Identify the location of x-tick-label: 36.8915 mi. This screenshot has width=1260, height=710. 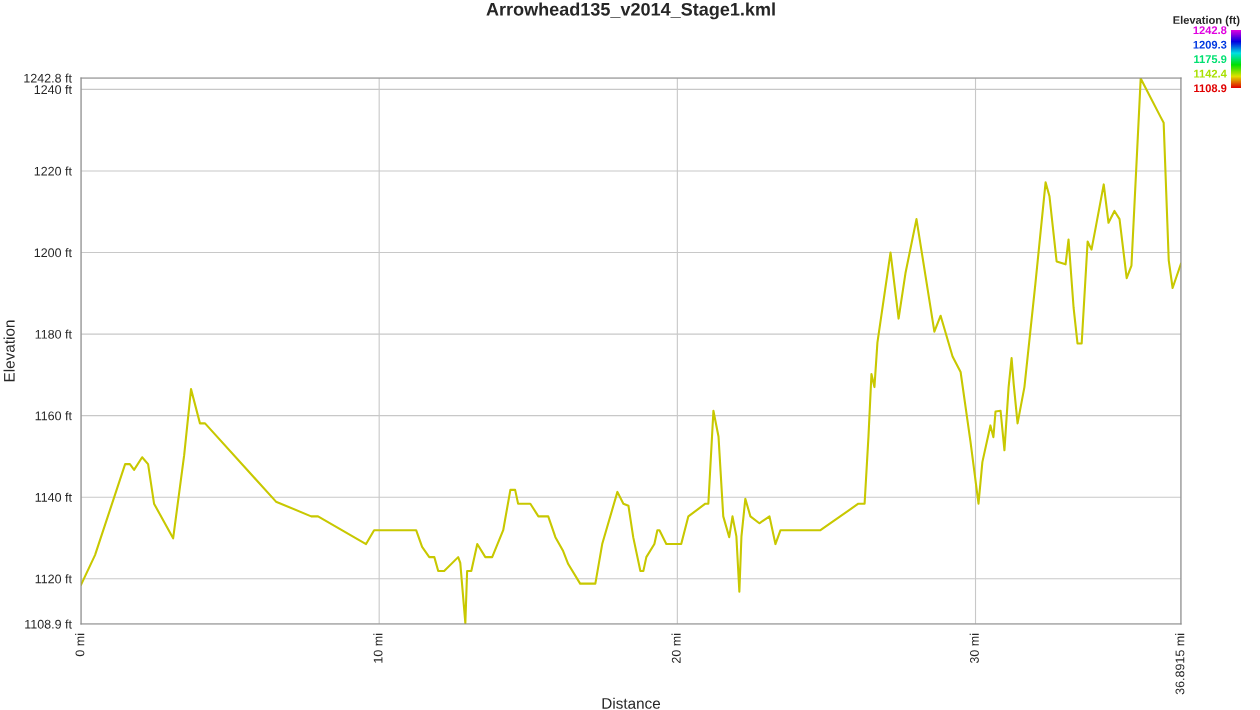
(1180, 664).